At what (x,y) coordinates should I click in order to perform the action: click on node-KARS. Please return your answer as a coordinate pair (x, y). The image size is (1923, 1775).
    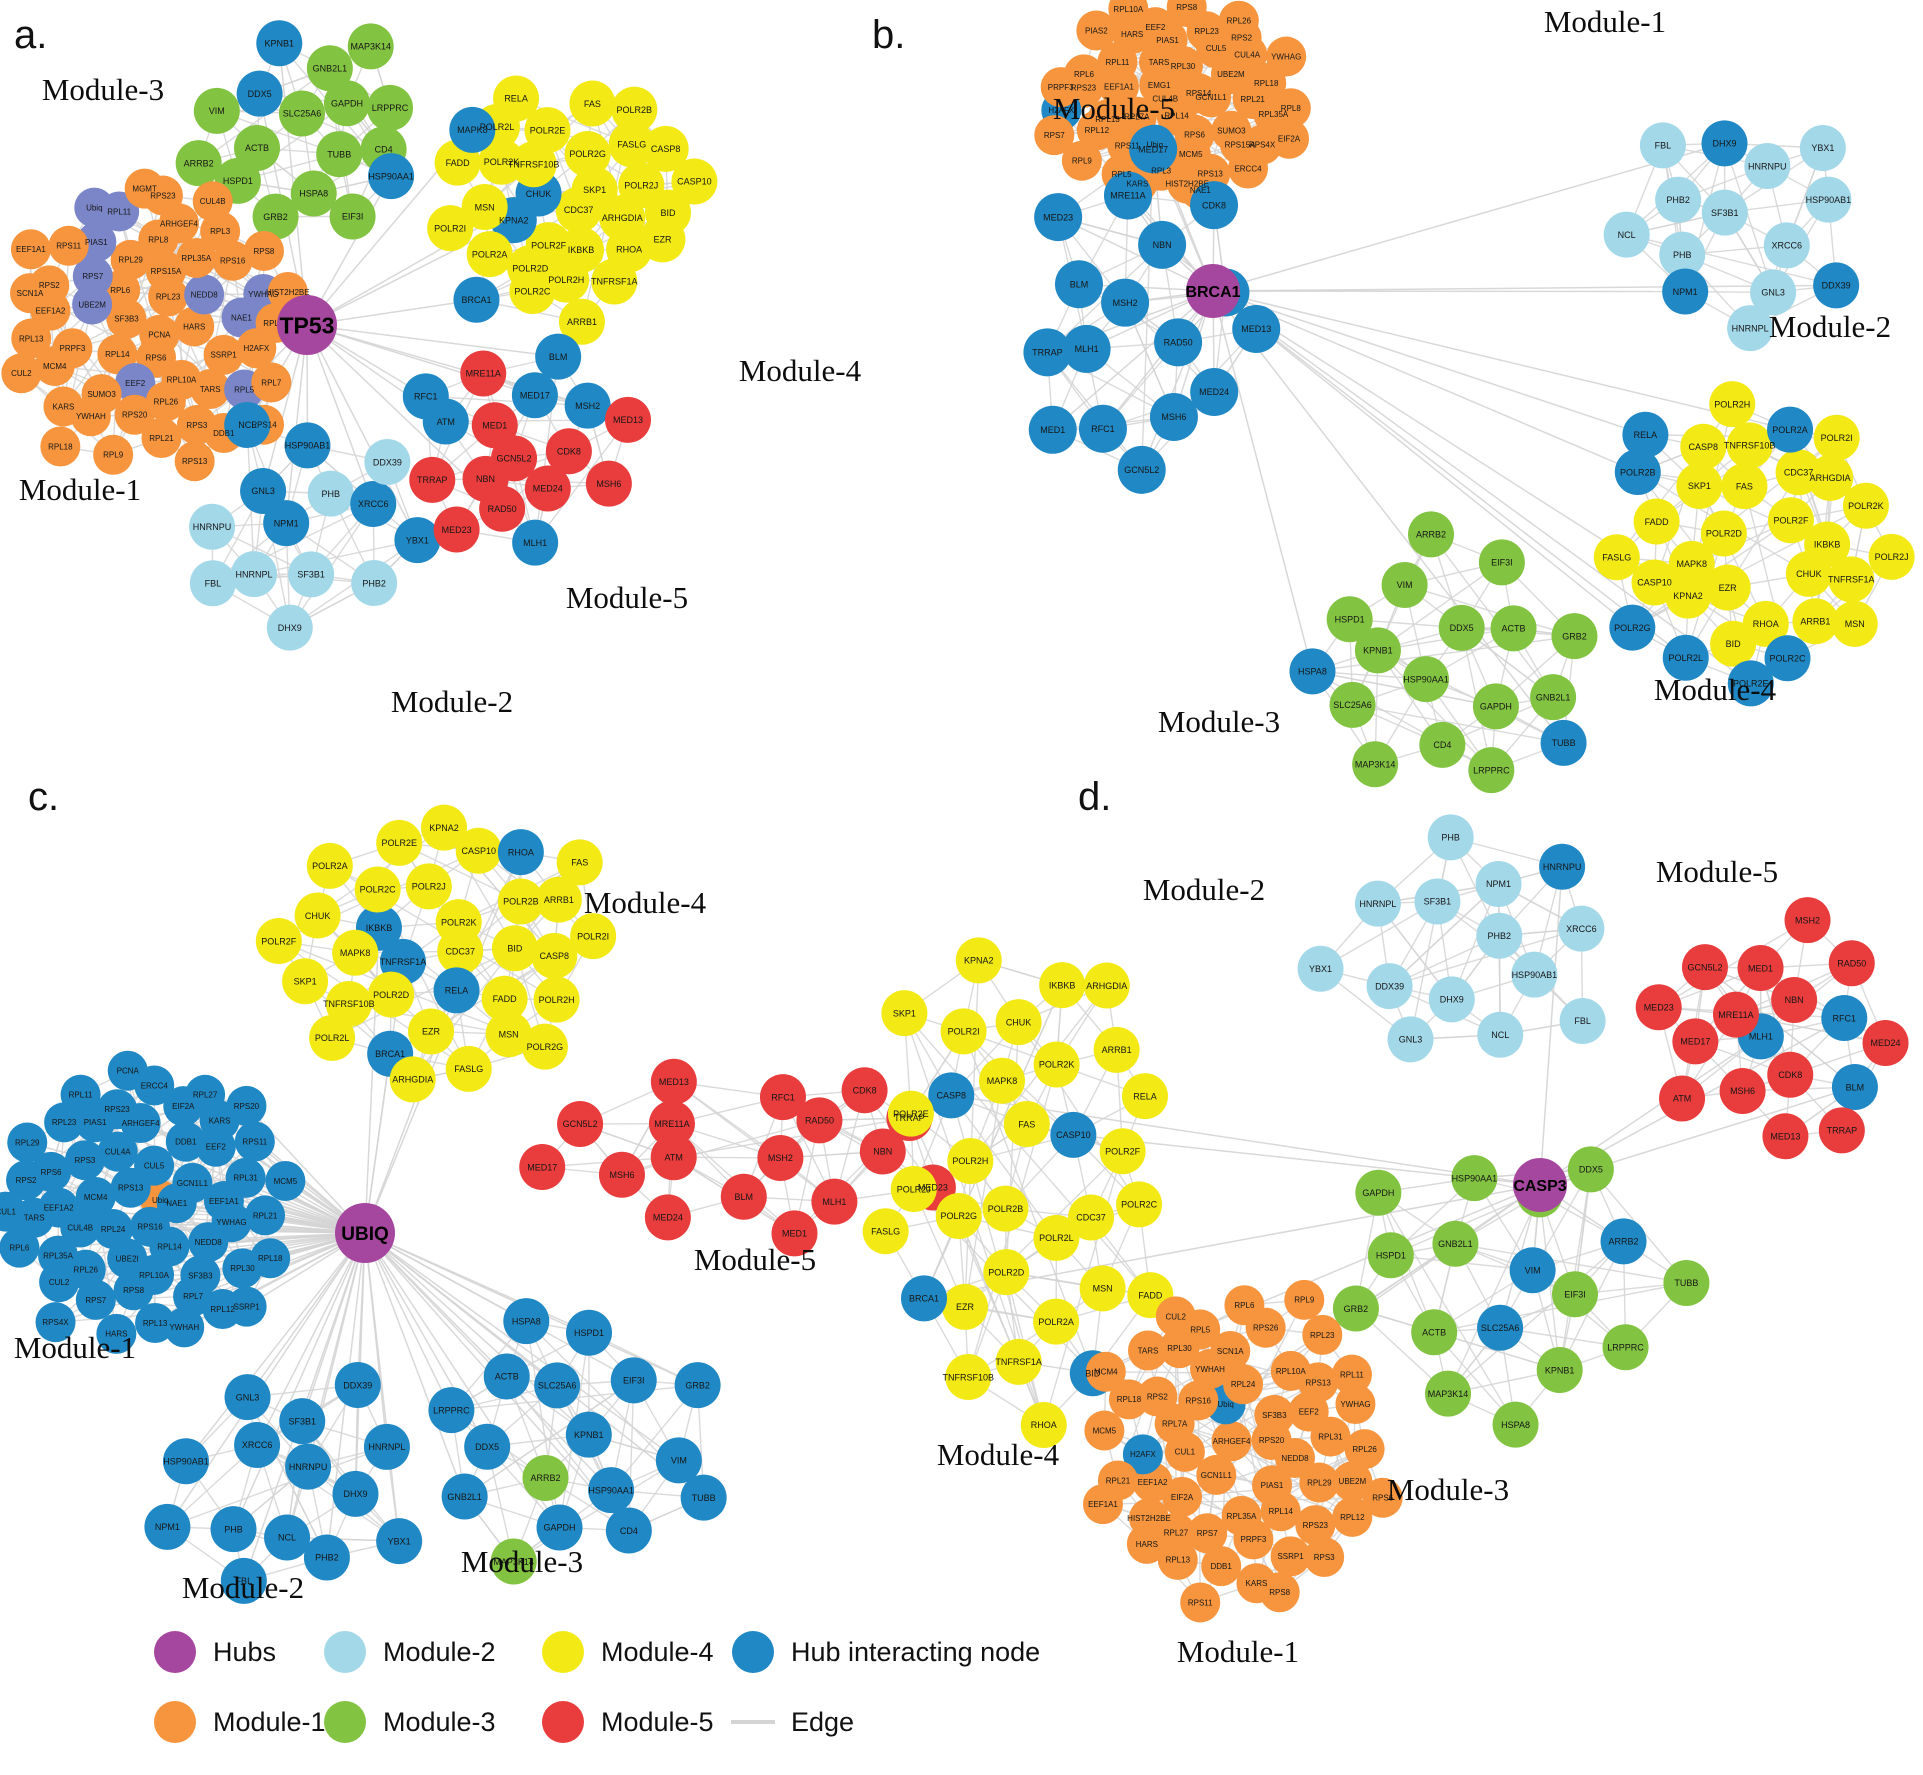
    Looking at the image, I should click on (63, 406).